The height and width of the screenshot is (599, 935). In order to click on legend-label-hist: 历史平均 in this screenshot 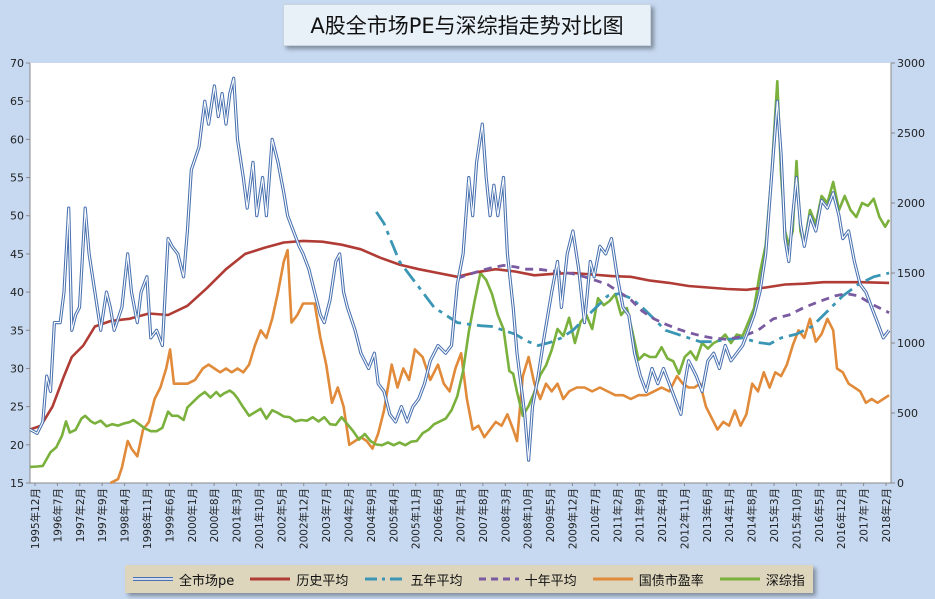, I will do `click(322, 581)`.